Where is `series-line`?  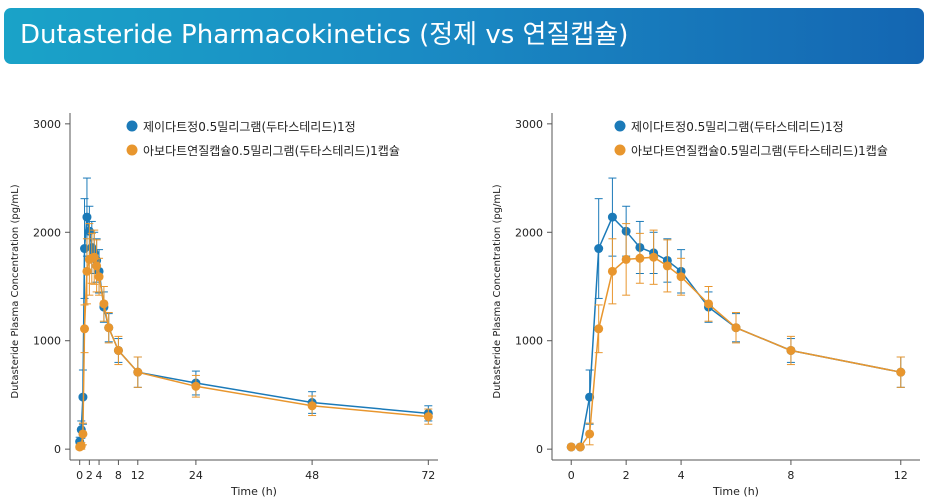
series-line is located at coordinates (736, 352).